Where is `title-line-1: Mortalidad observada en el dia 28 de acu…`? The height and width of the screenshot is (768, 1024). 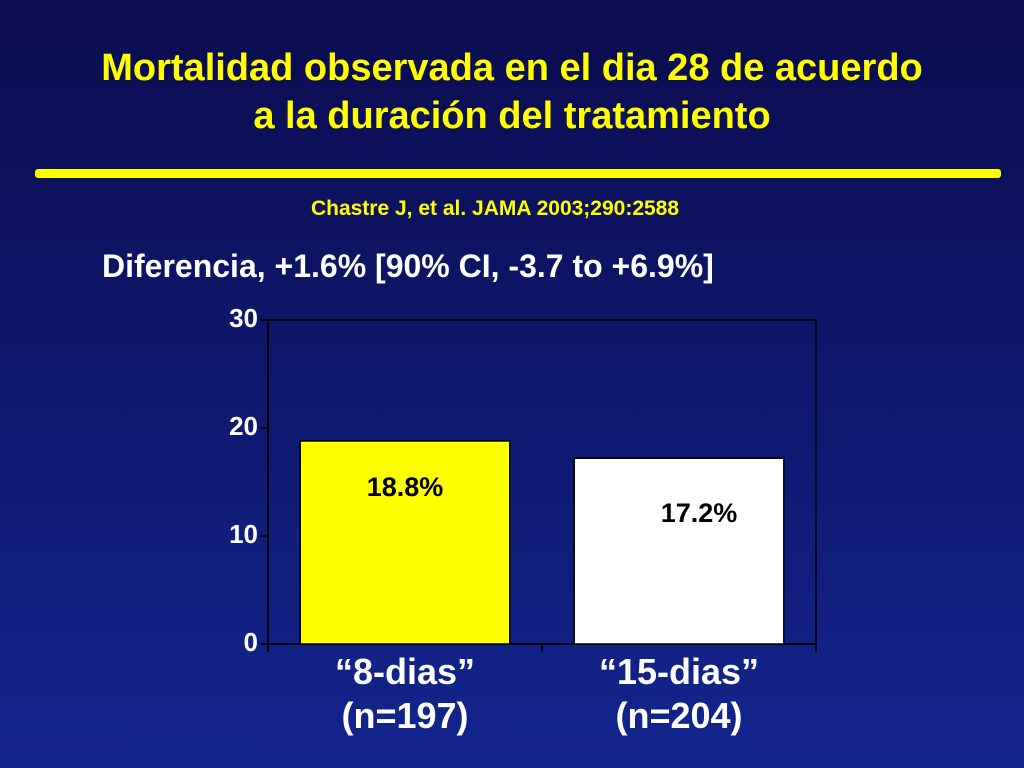
title-line-1: Mortalidad observada en el dia 28 de acu… is located at coordinates (512, 68).